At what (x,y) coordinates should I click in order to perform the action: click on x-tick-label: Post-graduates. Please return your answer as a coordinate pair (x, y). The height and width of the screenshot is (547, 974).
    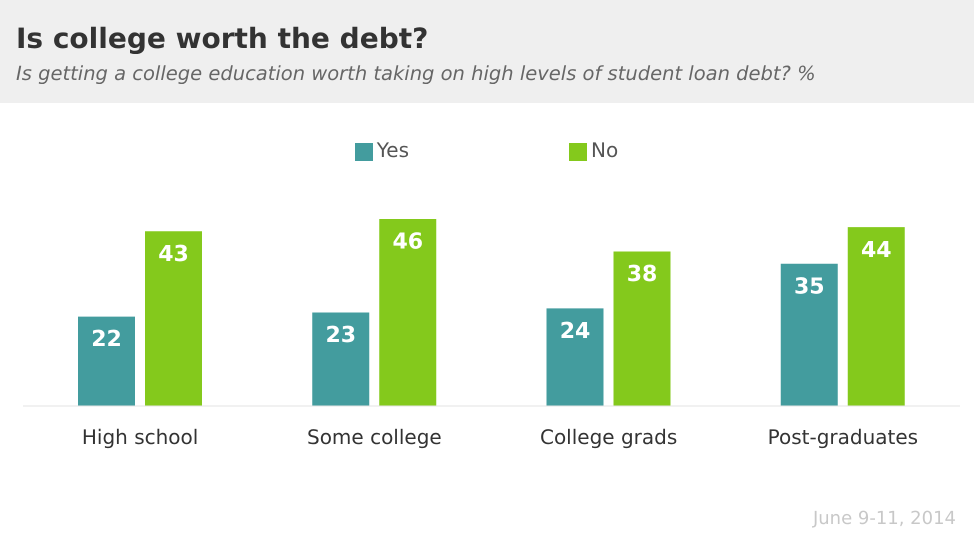
    Looking at the image, I should click on (843, 437).